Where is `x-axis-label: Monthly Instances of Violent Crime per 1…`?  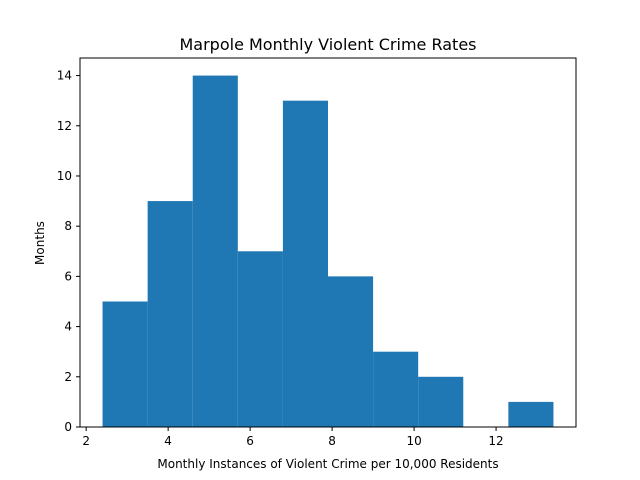 x-axis-label: Monthly Instances of Violent Crime per 1… is located at coordinates (327, 464).